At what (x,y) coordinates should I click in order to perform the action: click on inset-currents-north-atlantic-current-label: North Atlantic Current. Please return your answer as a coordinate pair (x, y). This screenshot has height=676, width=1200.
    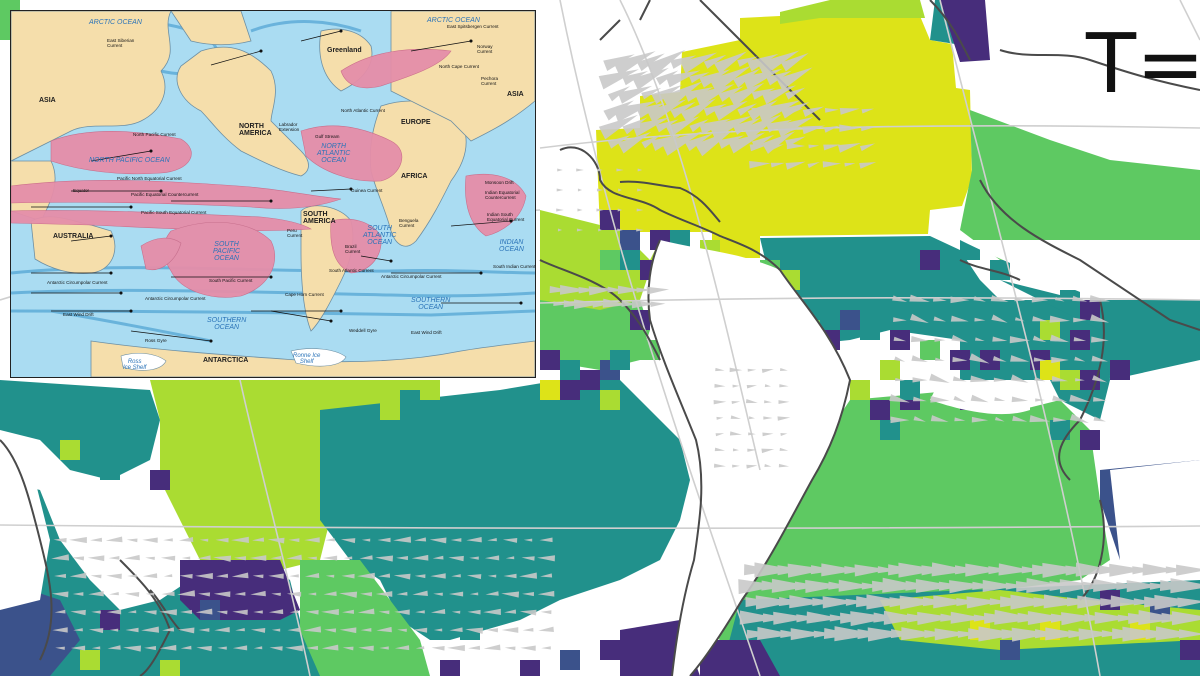
    Looking at the image, I should click on (363, 110).